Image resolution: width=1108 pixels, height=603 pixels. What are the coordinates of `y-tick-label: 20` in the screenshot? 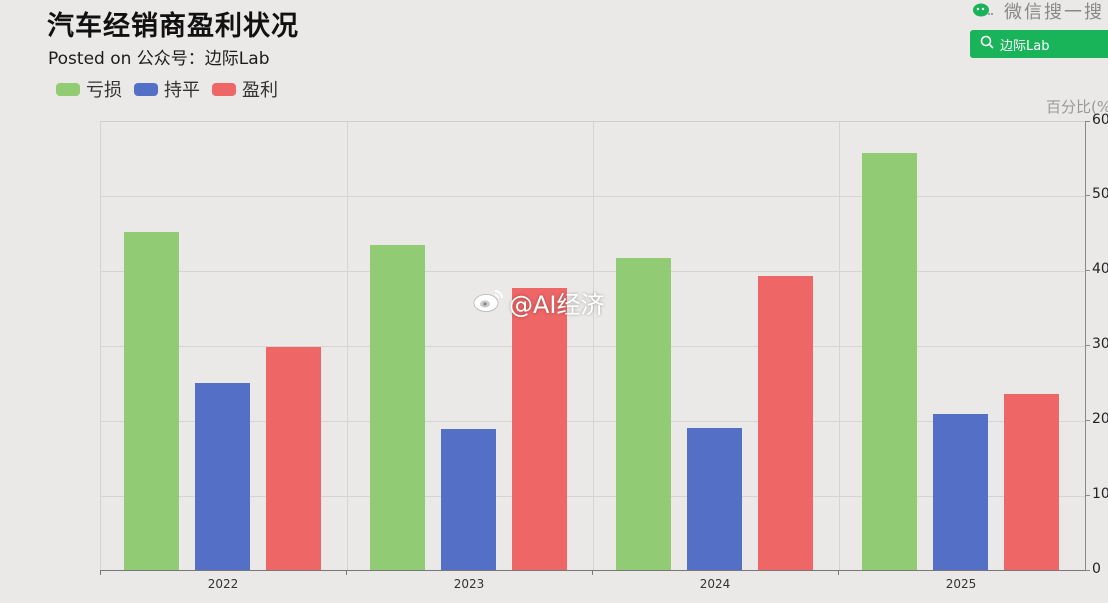 It's located at (1100, 419).